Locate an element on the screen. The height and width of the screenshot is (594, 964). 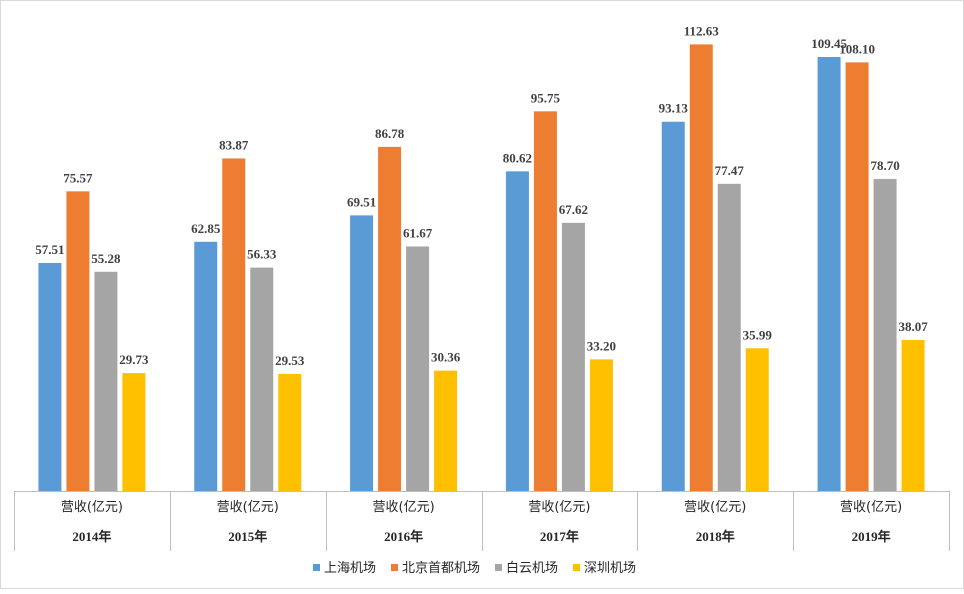
value-label: 61.67 is located at coordinates (418, 232).